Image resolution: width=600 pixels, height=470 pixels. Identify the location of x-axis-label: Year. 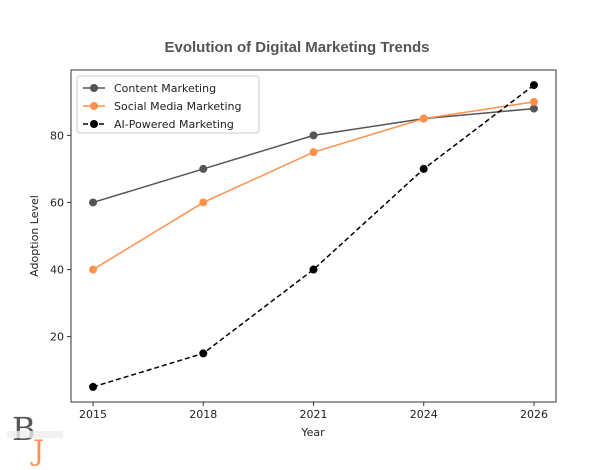
(312, 432).